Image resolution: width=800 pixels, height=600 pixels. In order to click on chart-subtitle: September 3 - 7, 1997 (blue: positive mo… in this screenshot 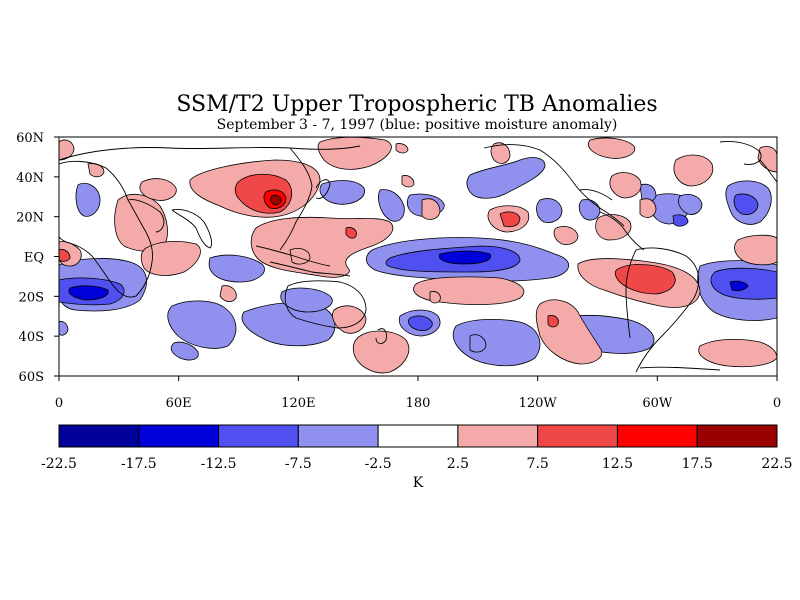, I will do `click(417, 125)`.